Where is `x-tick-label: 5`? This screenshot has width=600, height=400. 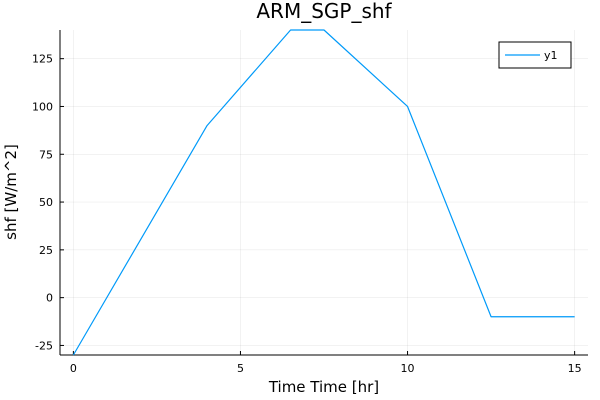
x-tick-label: 5 is located at coordinates (240, 368).